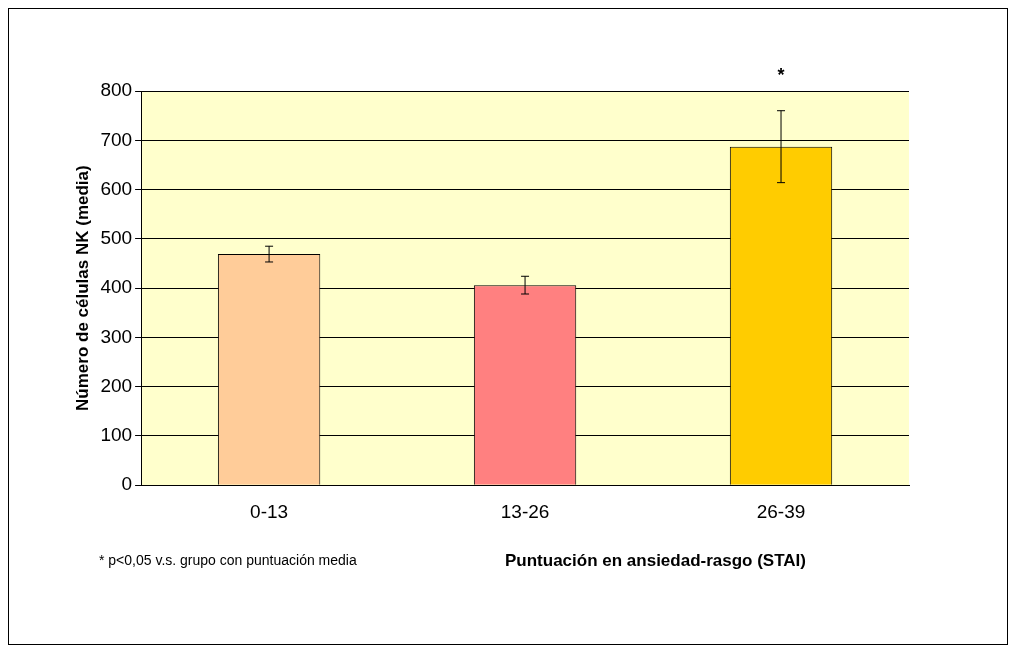 This screenshot has height=655, width=1018. I want to click on x-tick-label: 0-13, so click(269, 511).